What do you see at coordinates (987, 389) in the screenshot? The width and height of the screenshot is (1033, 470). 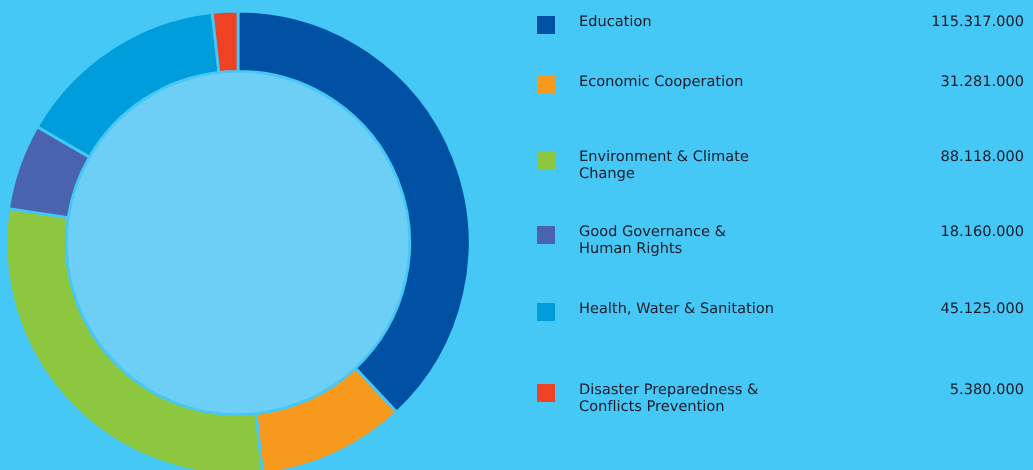 I see `data-label: 5.380.000` at bounding box center [987, 389].